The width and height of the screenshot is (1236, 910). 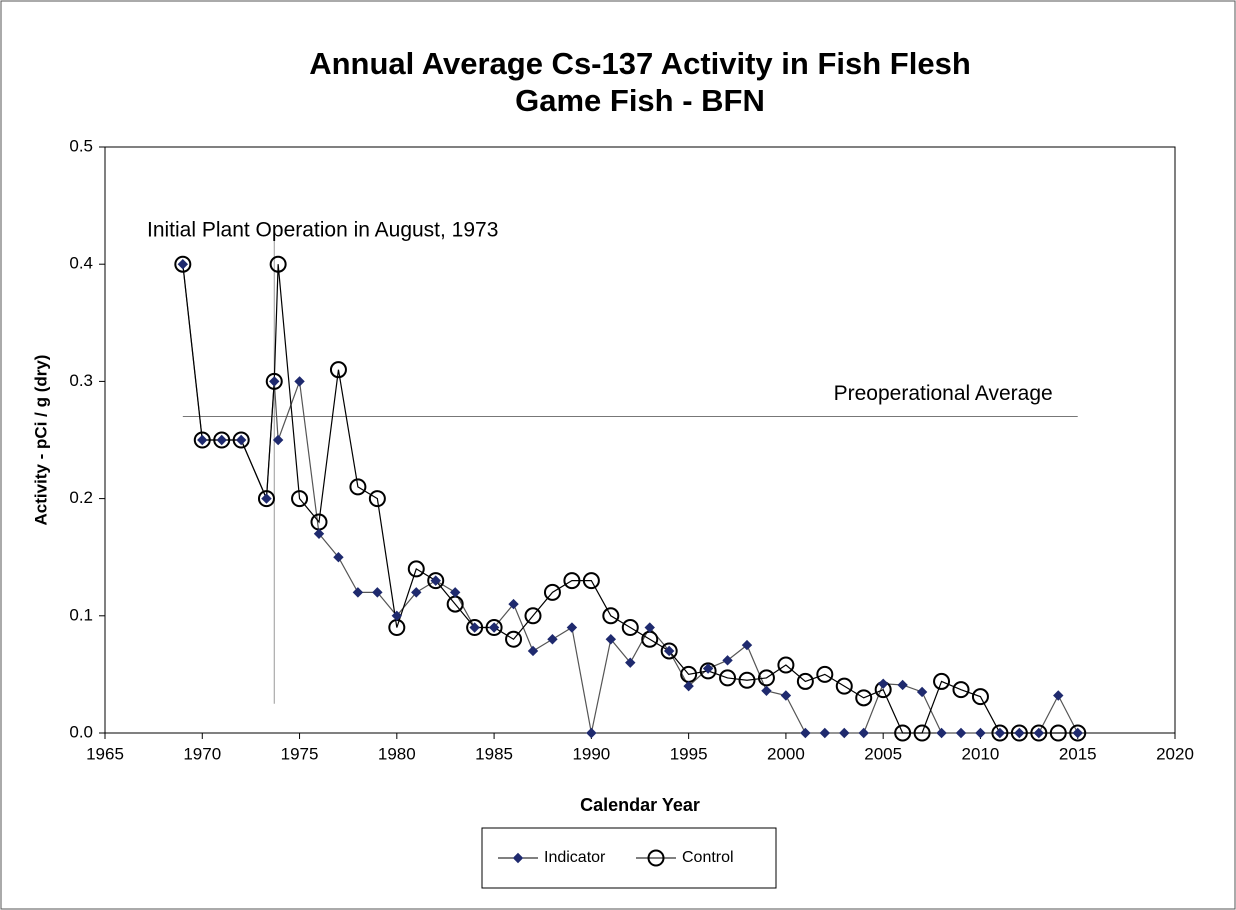 What do you see at coordinates (943, 393) in the screenshot?
I see `annotation: Preoperational Average` at bounding box center [943, 393].